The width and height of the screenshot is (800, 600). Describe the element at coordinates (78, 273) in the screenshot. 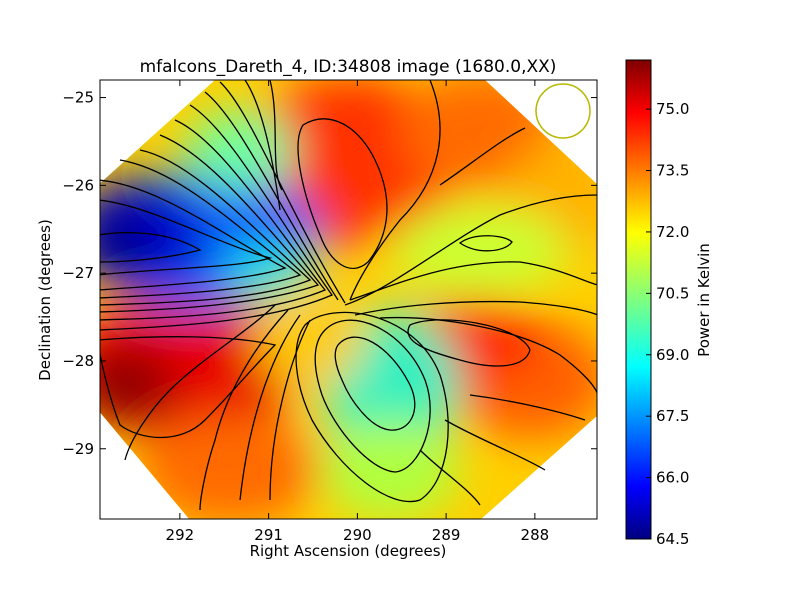

I see `y-tick-label: −27` at that location.